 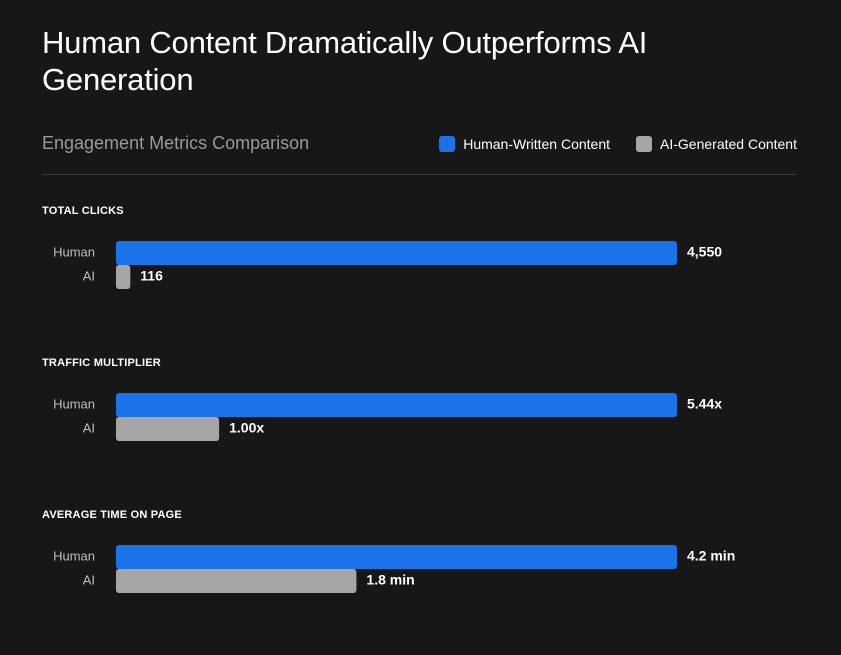 What do you see at coordinates (123, 277) in the screenshot?
I see `bar-total-clicks-ai` at bounding box center [123, 277].